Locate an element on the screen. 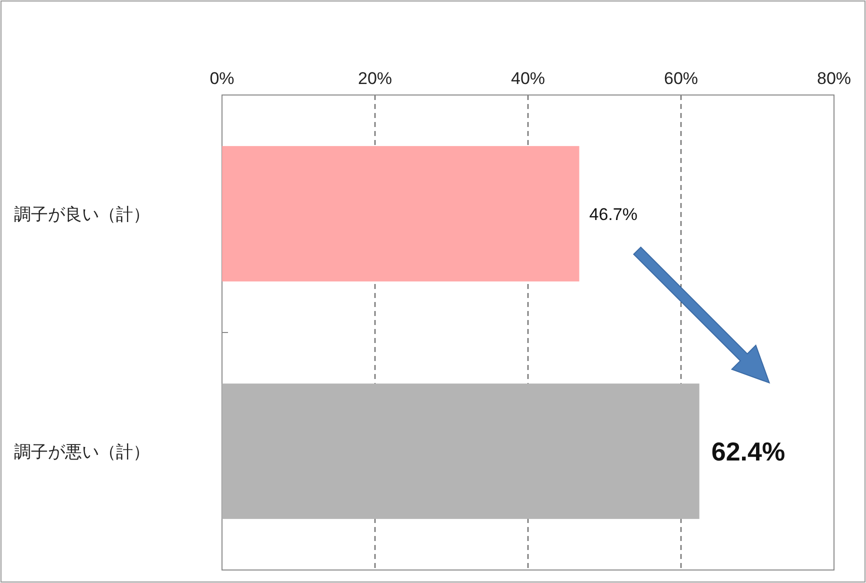  data-label: 62.4% is located at coordinates (748, 451).